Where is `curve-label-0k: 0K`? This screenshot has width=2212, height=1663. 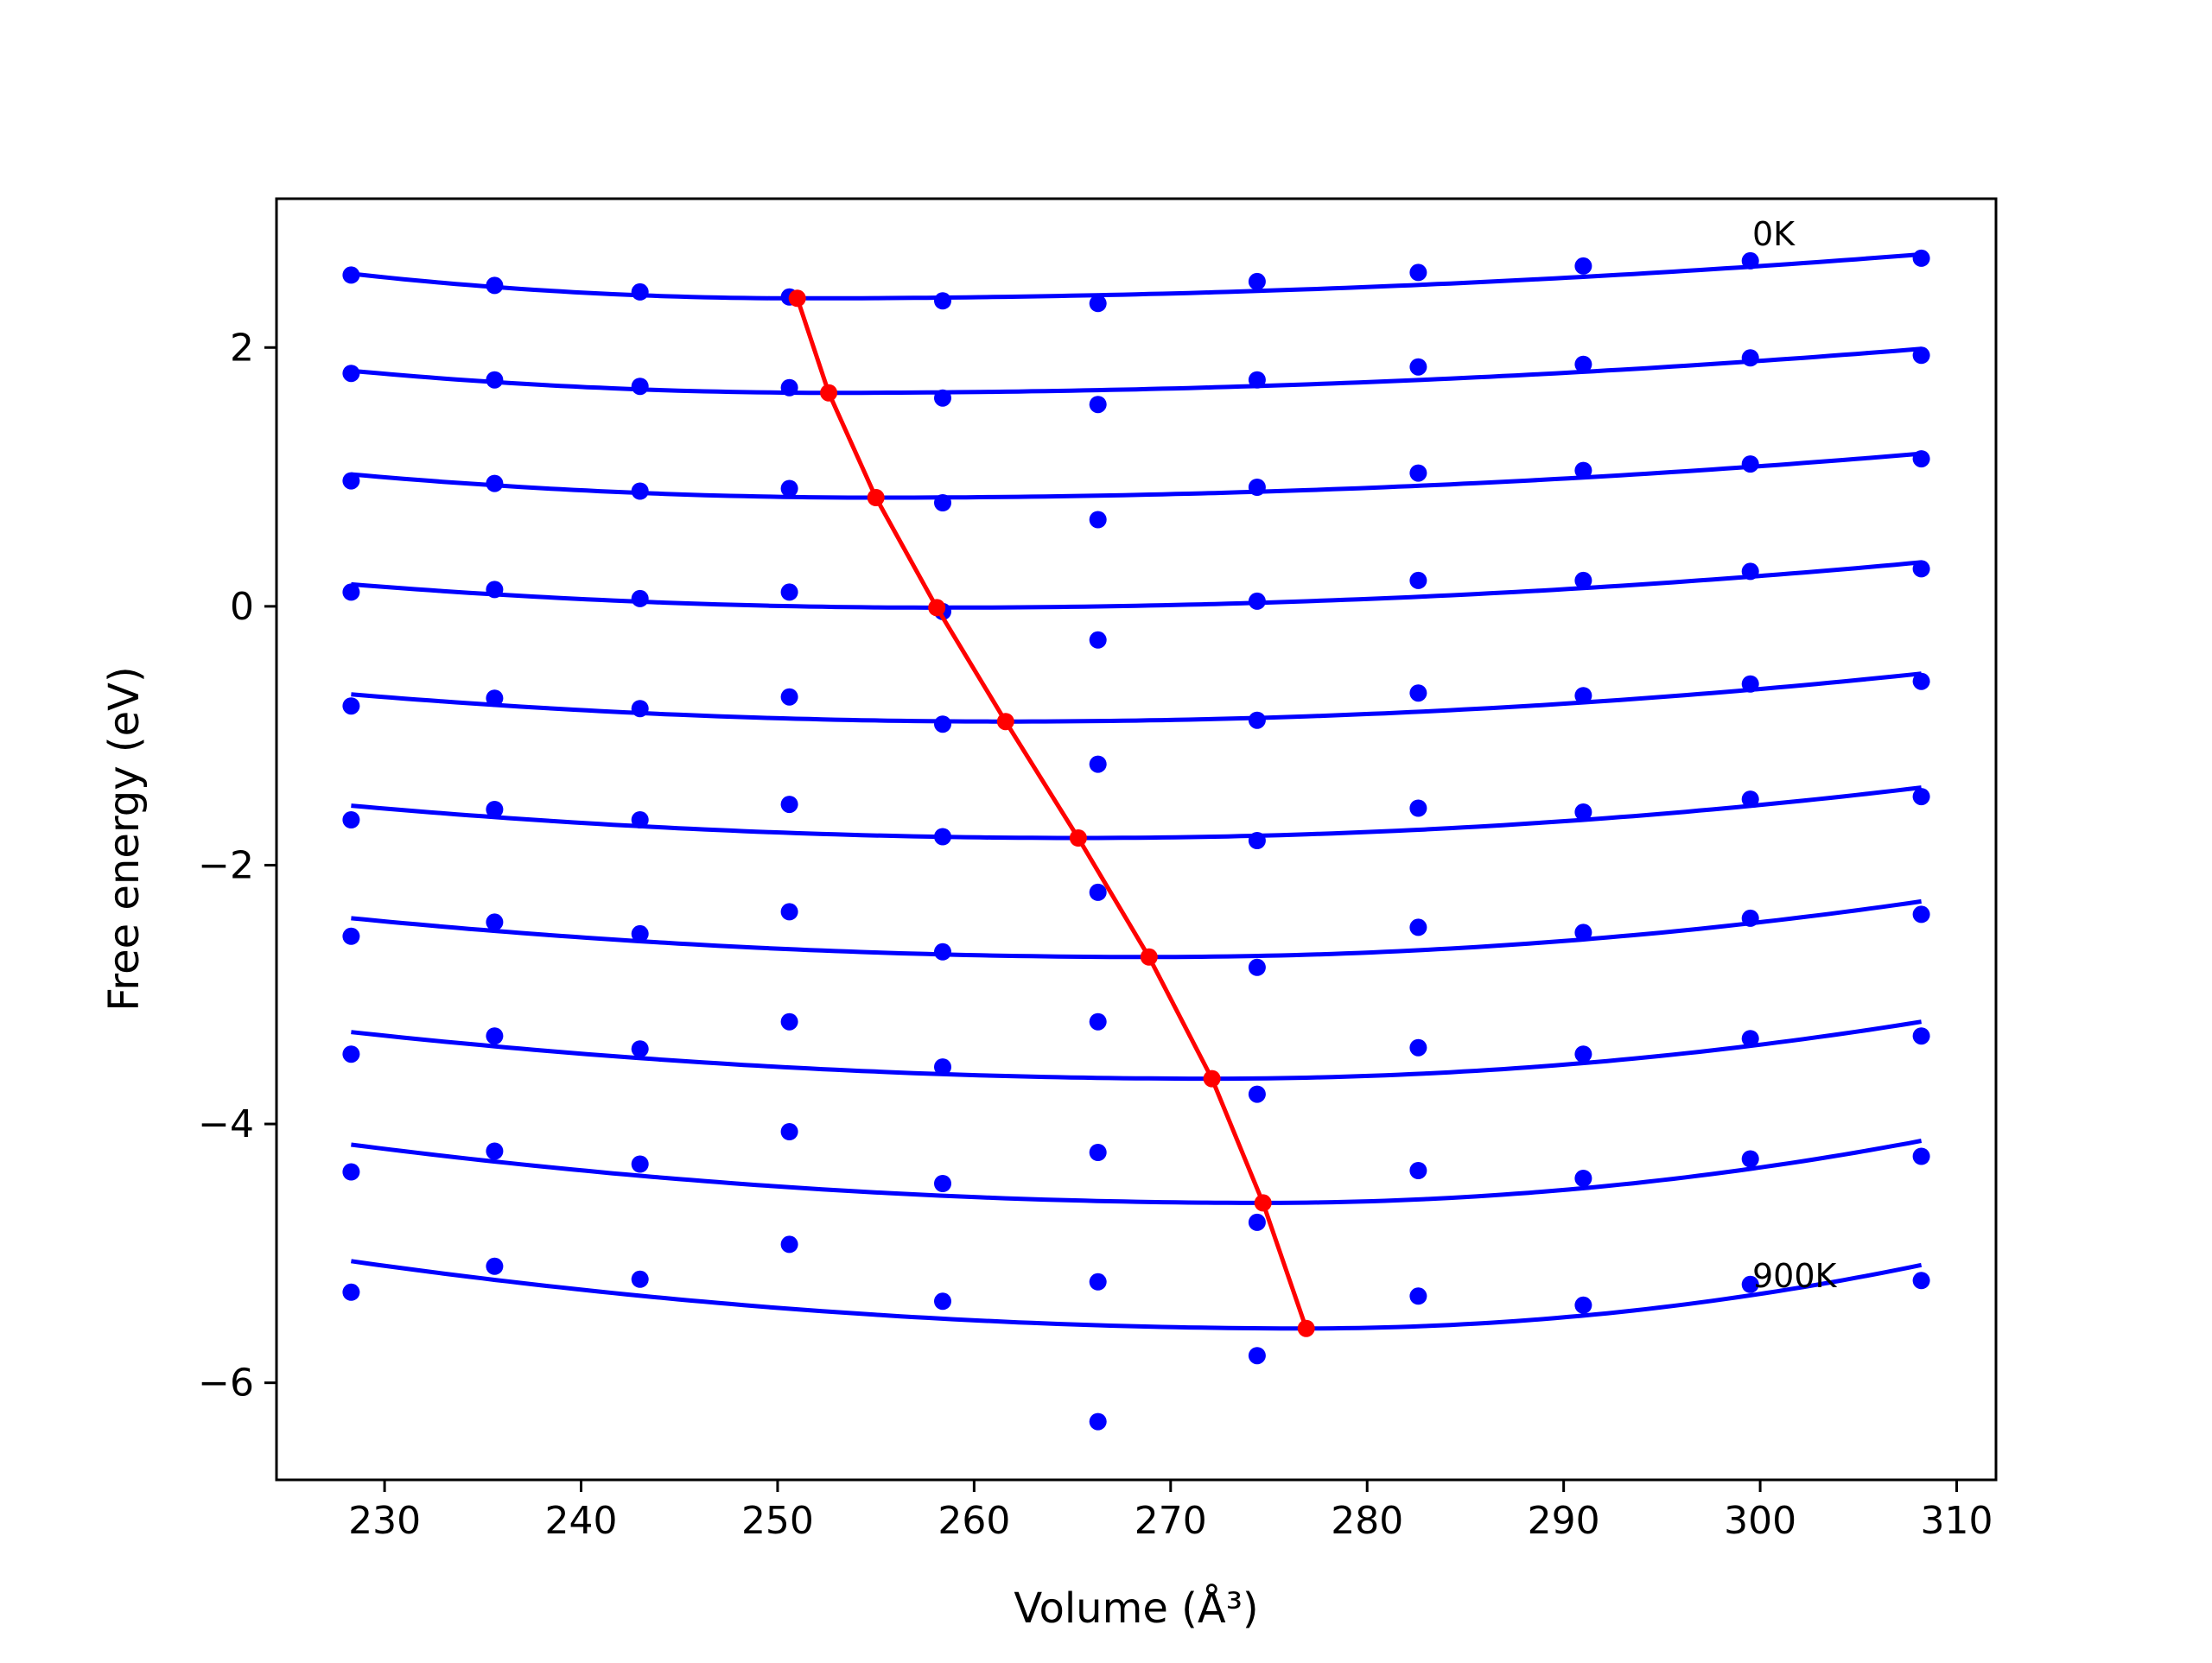 curve-label-0k: 0K is located at coordinates (1774, 234).